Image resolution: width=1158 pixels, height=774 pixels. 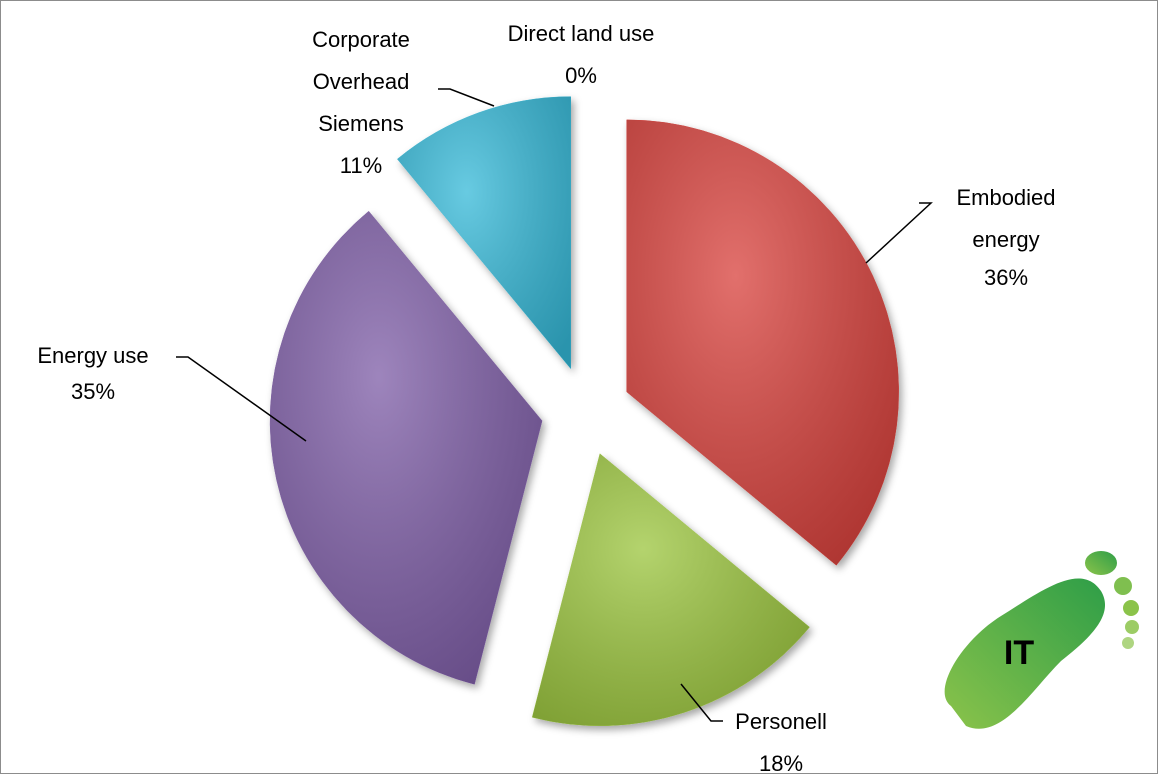 I want to click on value-label: 0%, so click(x=581, y=75).